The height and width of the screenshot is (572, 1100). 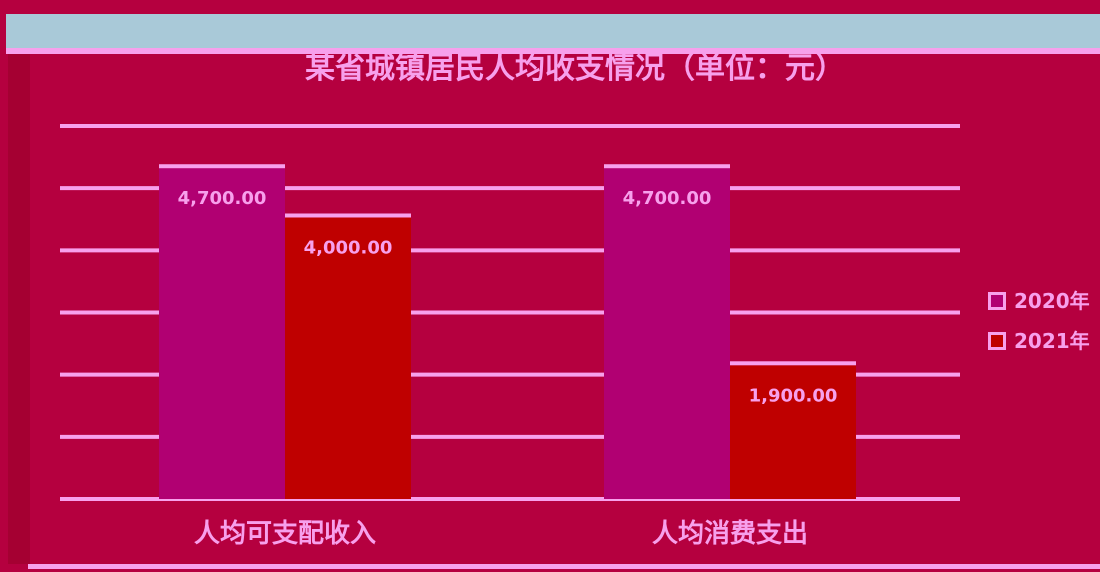 I want to click on x-tick-label: 人均可支配收入, so click(x=285, y=534).